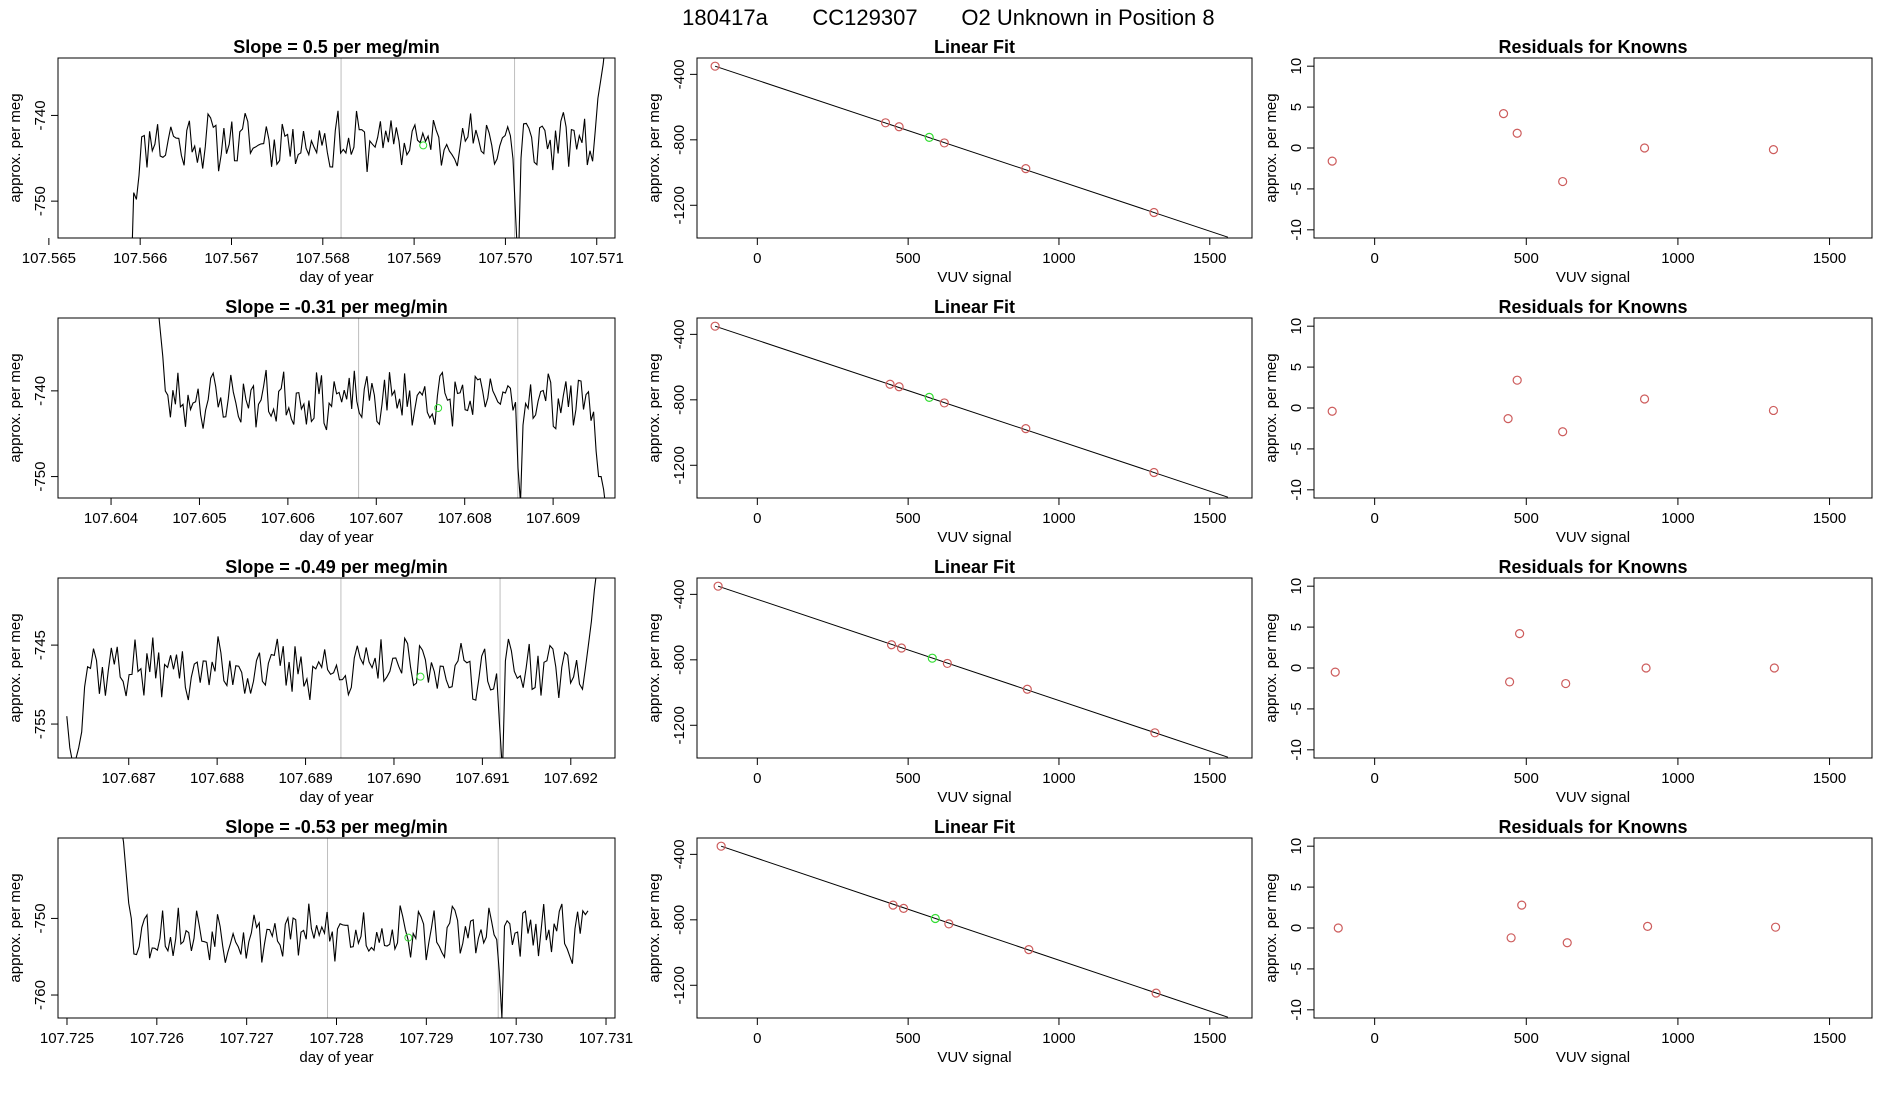  I want to click on panel-title: Slope = -0.31 per meg/min, so click(336, 307).